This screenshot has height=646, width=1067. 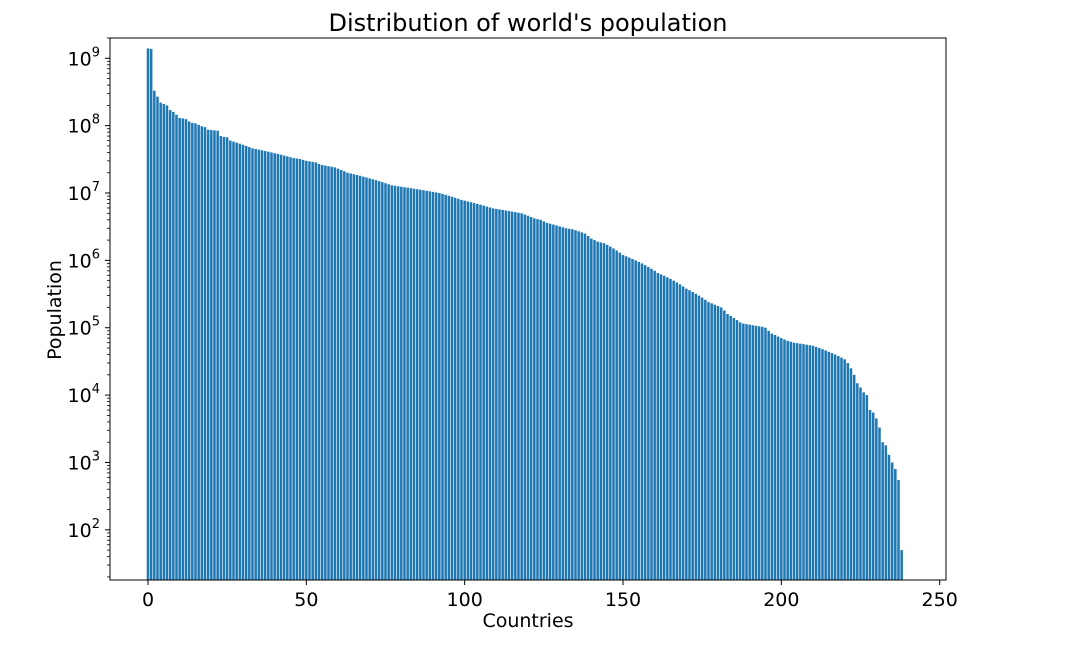 I want to click on x-tick-label: 0, so click(x=148, y=600).